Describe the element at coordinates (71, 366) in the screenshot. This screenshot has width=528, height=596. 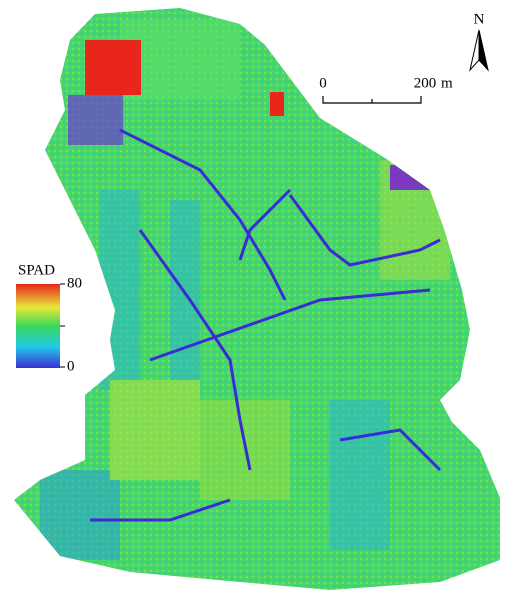
I see `legend-min: 0` at that location.